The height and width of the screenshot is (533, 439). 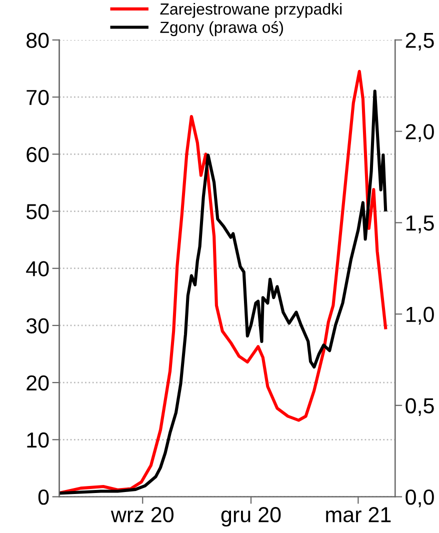 What do you see at coordinates (38, 440) in the screenshot?
I see `y-tick-label: 10` at bounding box center [38, 440].